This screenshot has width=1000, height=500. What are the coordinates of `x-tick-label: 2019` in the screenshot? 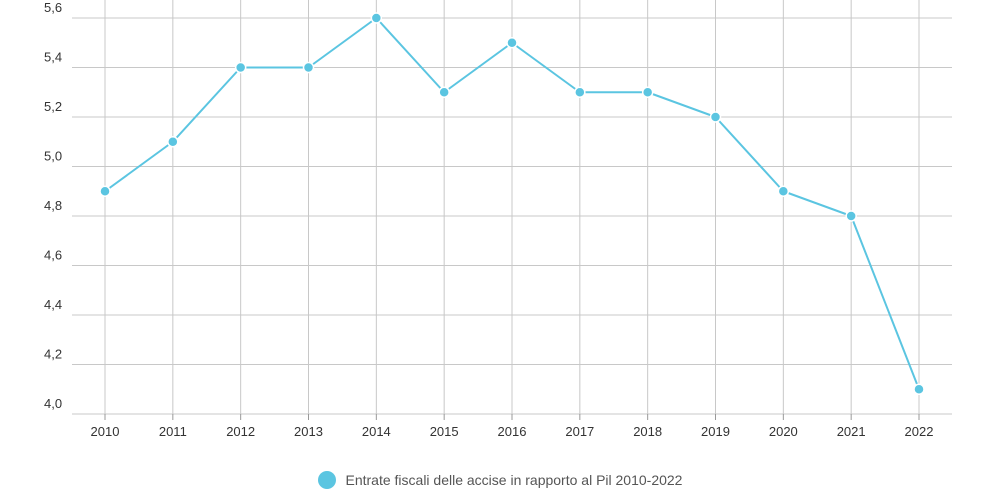 It's located at (715, 431).